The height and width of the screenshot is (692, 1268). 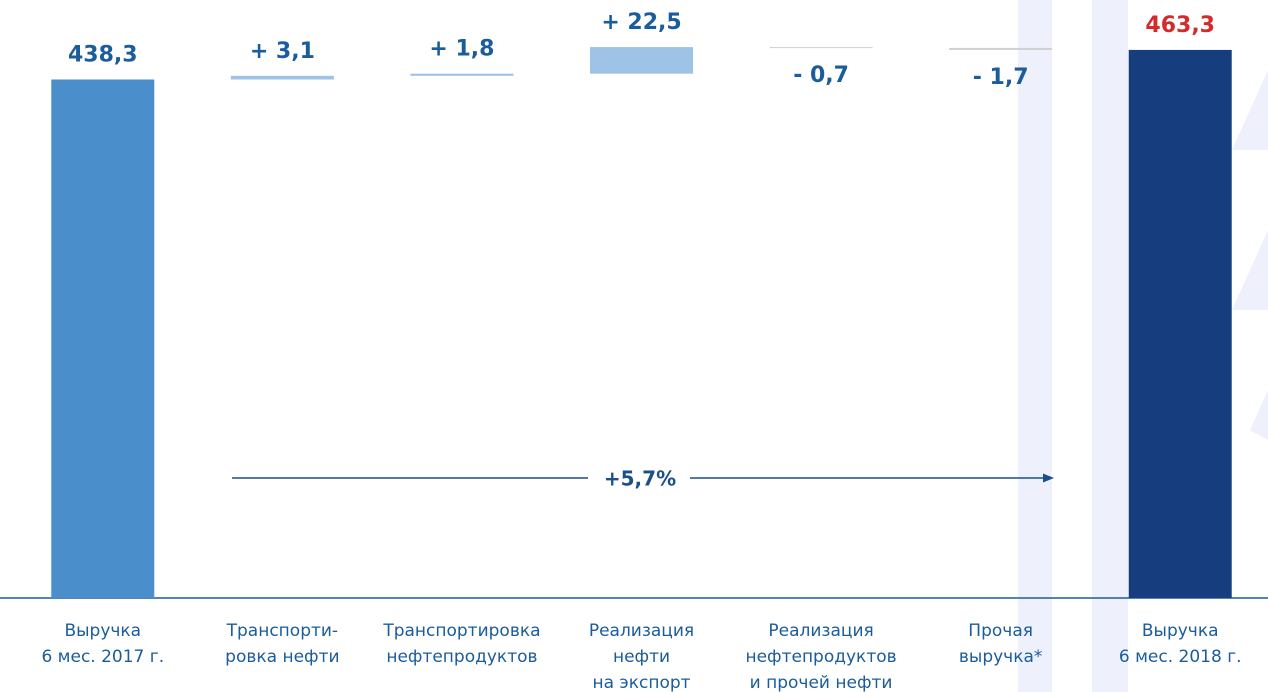 I want to click on x-tick-label: Транспортировка нефтепродуктов, so click(x=461, y=644).